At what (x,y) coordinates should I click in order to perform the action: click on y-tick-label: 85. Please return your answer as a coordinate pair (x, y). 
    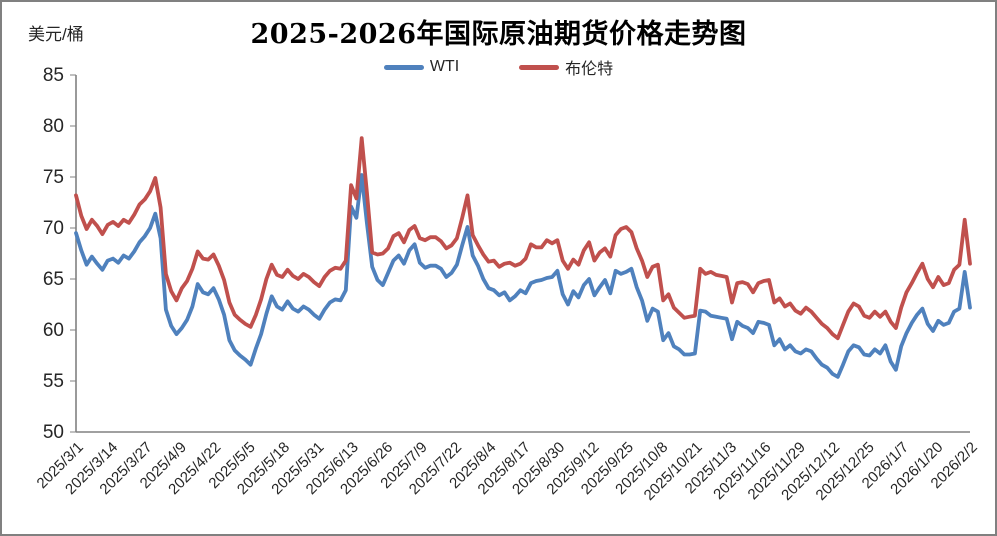
    Looking at the image, I should click on (53, 75).